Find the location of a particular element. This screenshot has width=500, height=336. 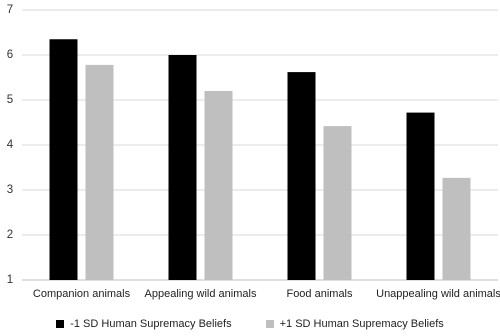

y-tick-label: 6 is located at coordinates (10, 55).